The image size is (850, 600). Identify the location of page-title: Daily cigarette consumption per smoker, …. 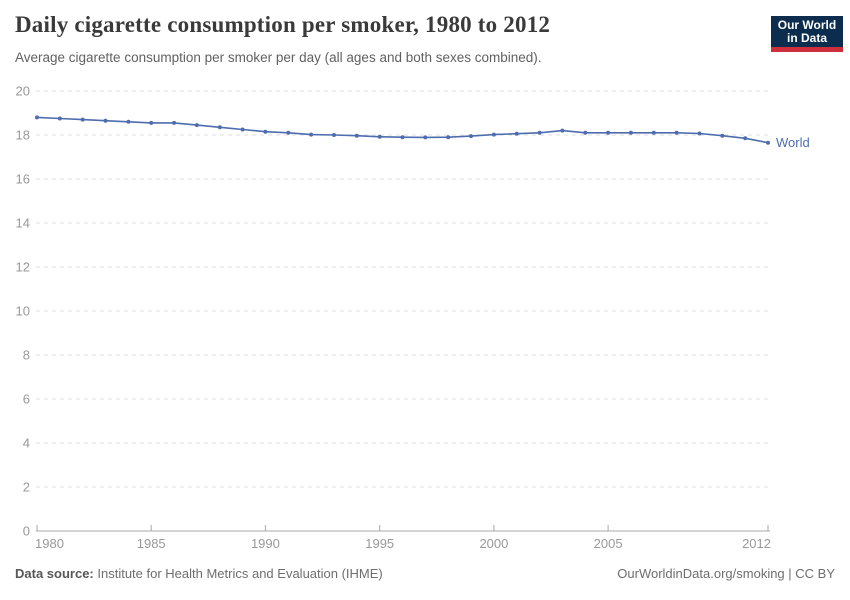
(283, 24).